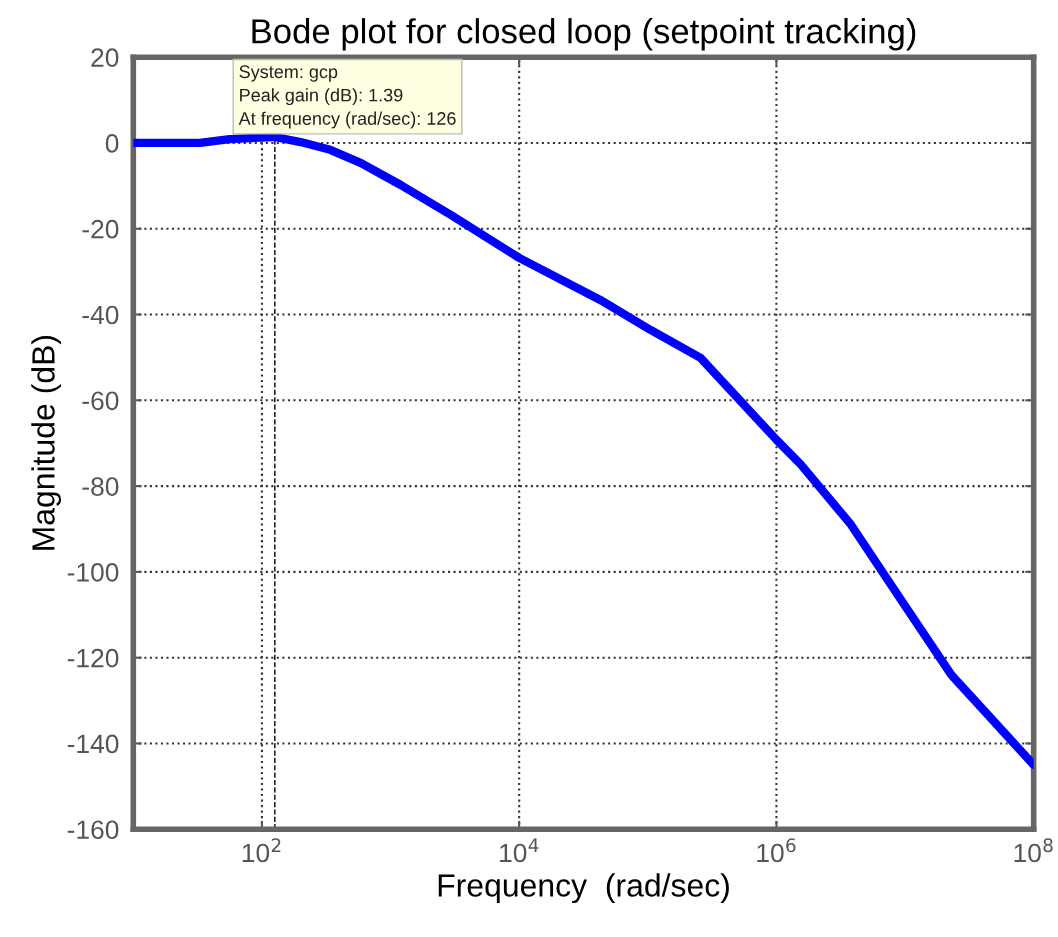 Image resolution: width=1058 pixels, height=937 pixels. I want to click on annotation: System: gcp Peak gain (dB): 1.39 At frequency (rad/sec): 126, so click(347, 97).